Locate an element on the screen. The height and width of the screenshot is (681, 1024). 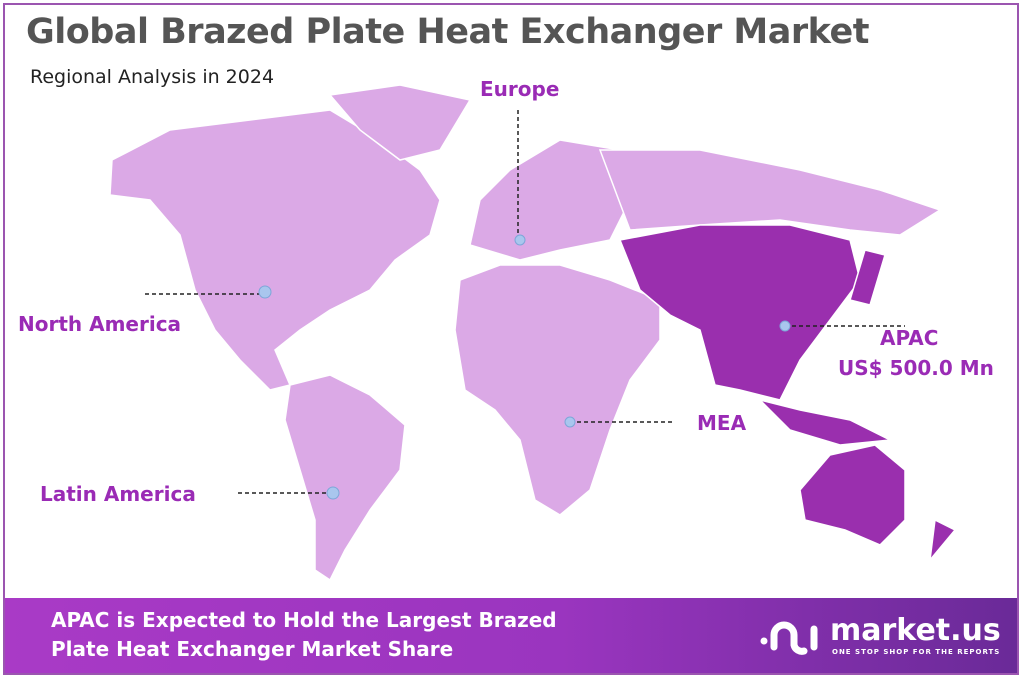
page-subtitle: Regional Analysis in 2024 is located at coordinates (152, 77).